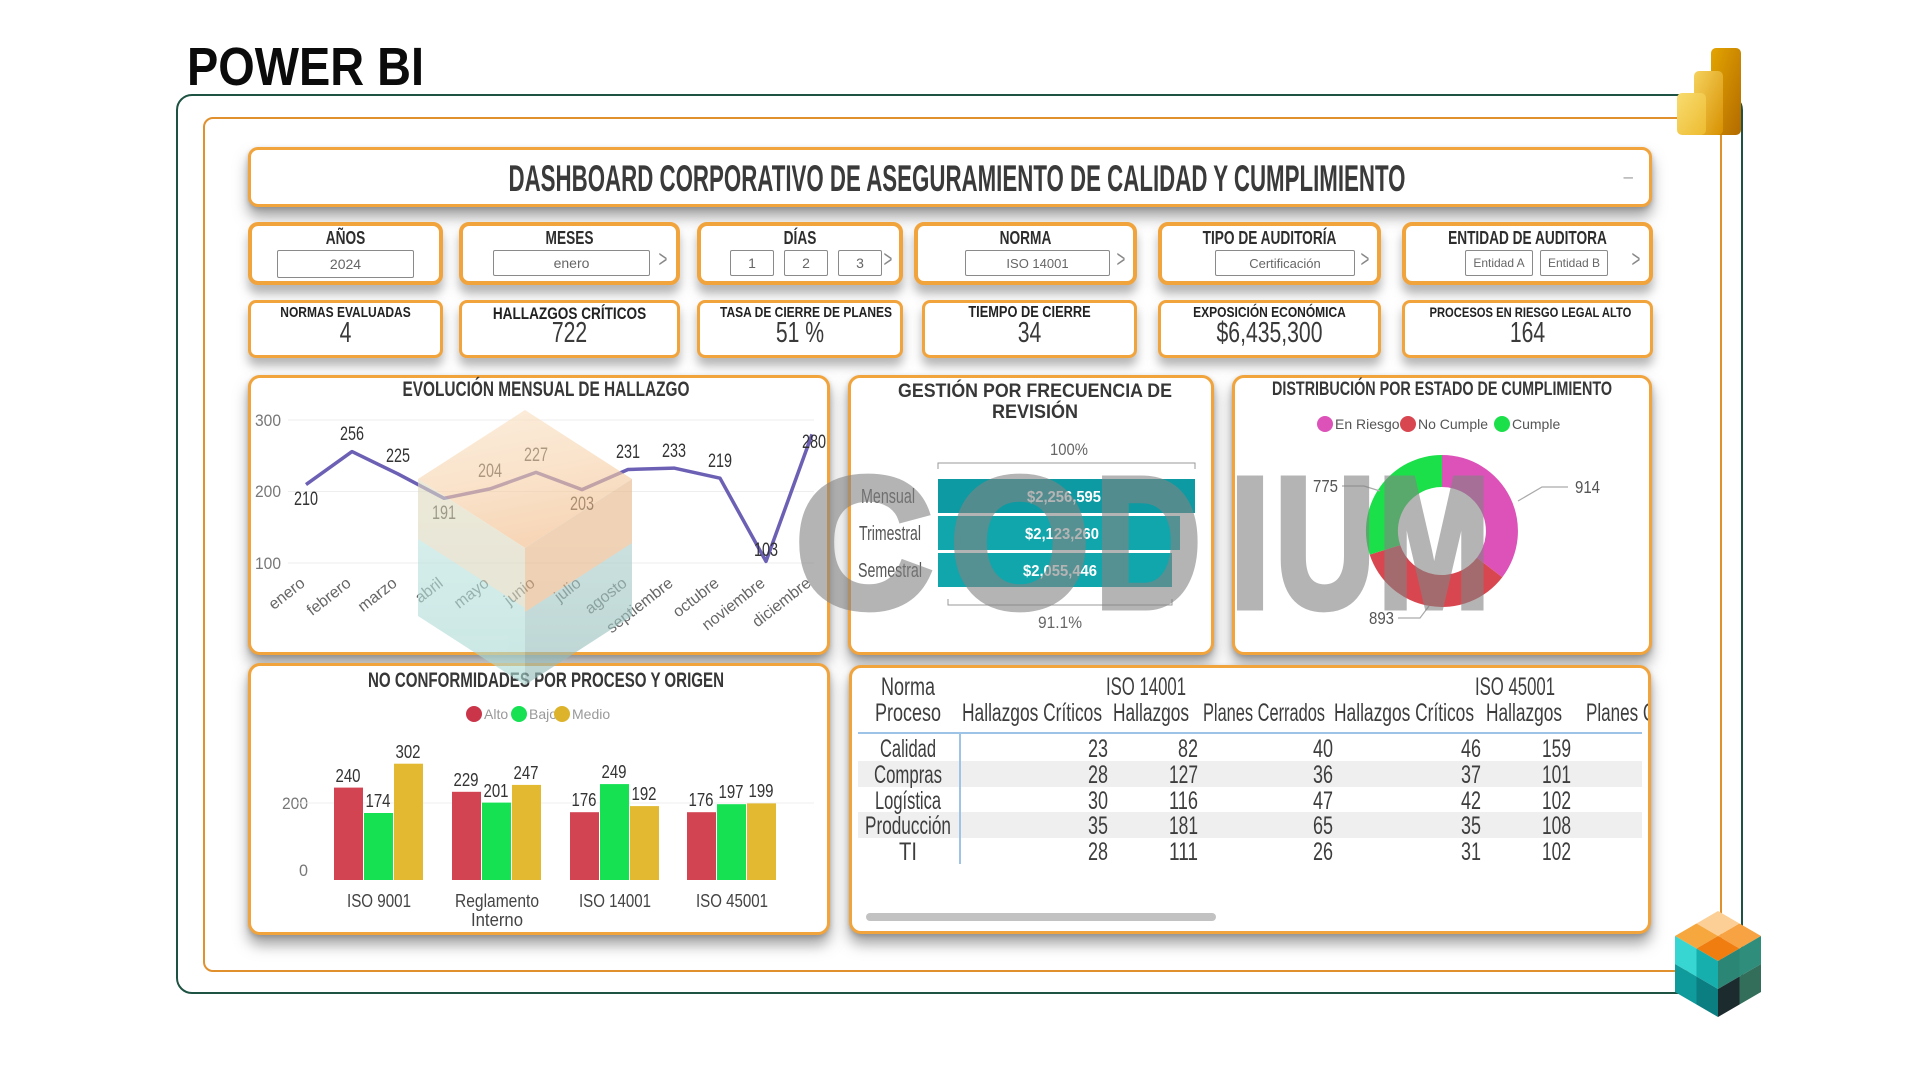 Image resolution: width=1920 pixels, height=1080 pixels. Describe the element at coordinates (546, 389) in the screenshot. I see `svg-text: EVOLUCIÓN MENSUAL DE HALLAZGO` at that location.